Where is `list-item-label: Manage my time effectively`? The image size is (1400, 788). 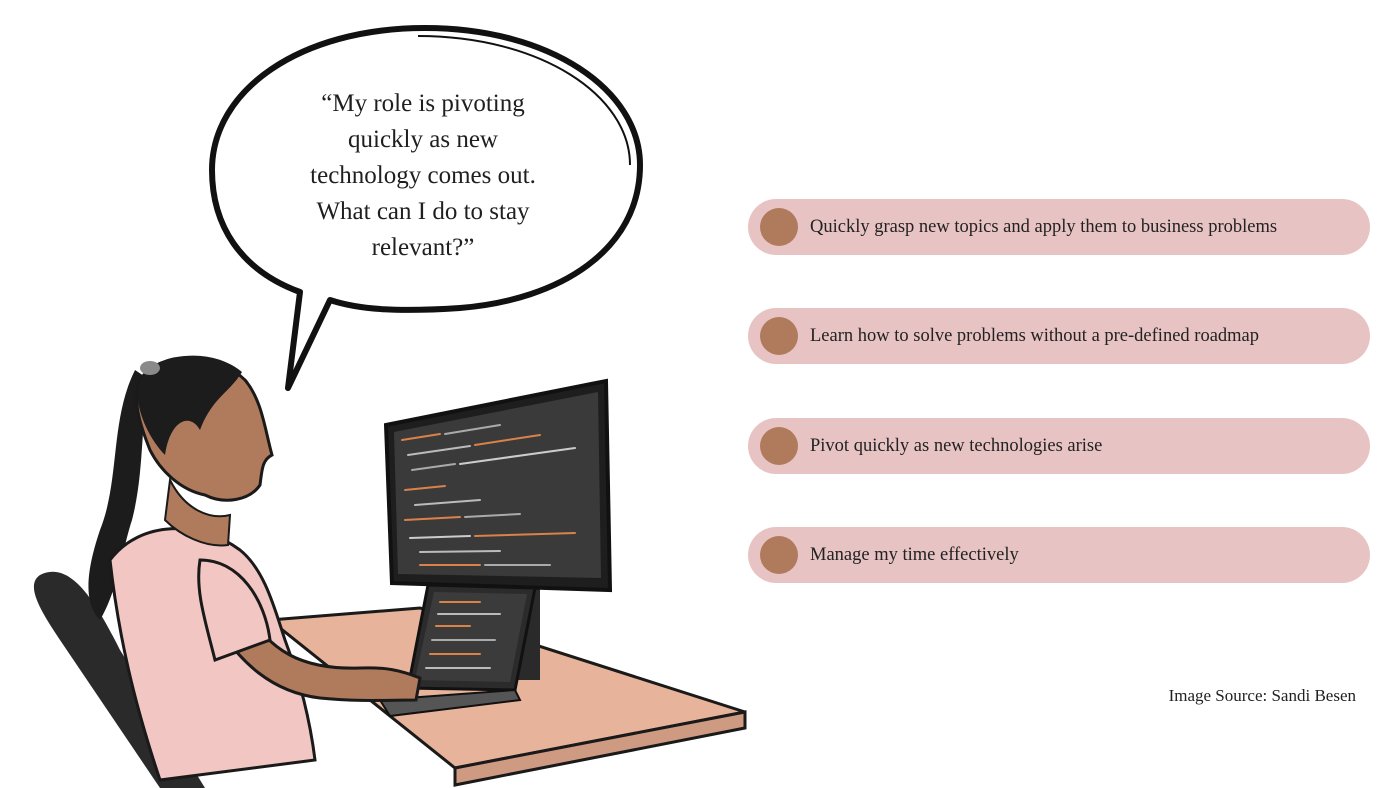
list-item-label: Manage my time effectively is located at coordinates (914, 554).